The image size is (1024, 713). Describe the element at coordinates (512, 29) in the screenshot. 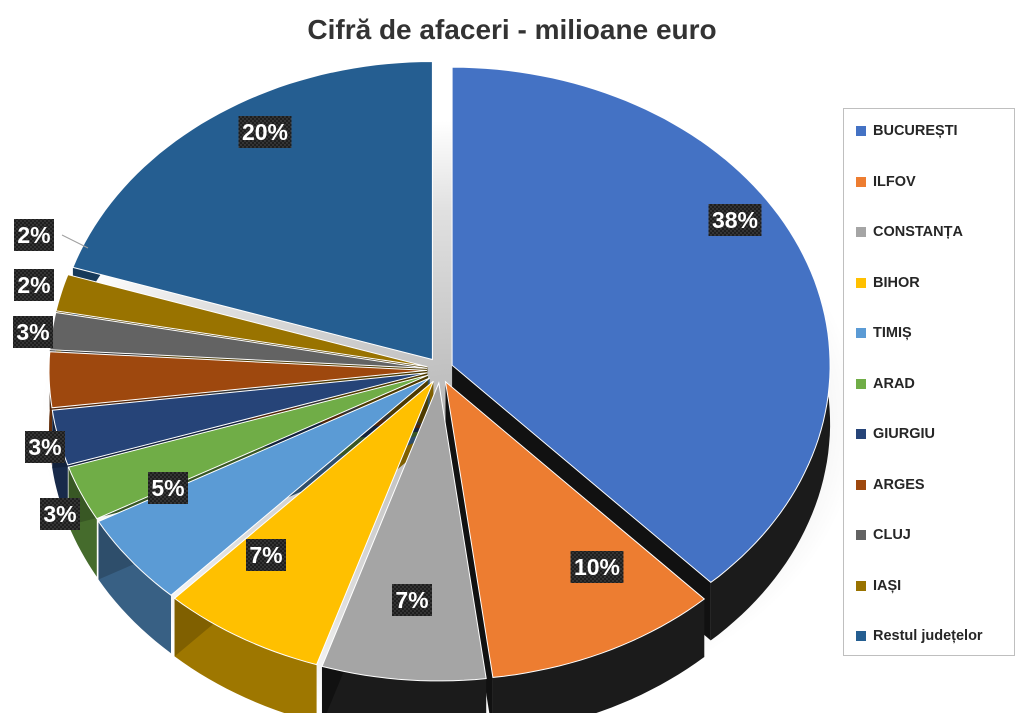

I see `chart-title: Cifră de afaceri - milioane euro` at that location.